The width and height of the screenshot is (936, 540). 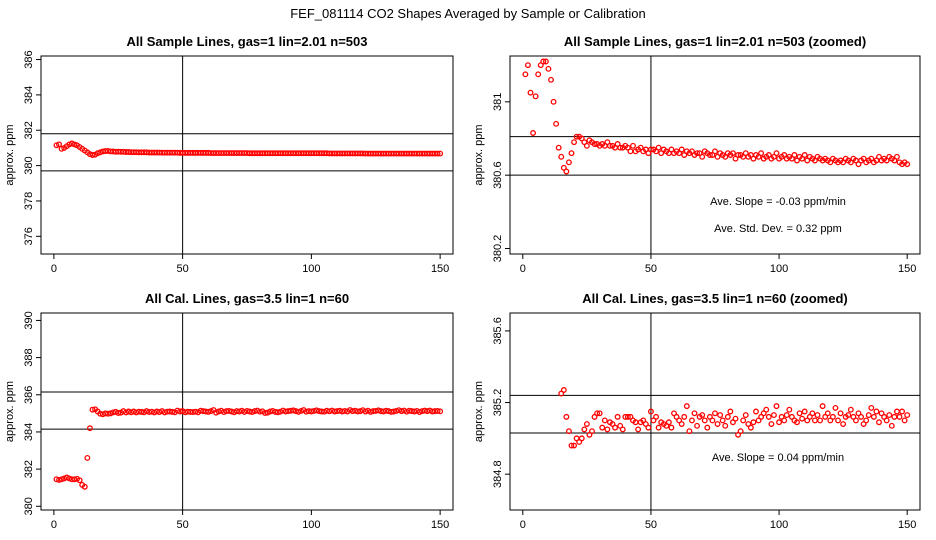 What do you see at coordinates (29, 201) in the screenshot?
I see `y-tick-label: 378` at bounding box center [29, 201].